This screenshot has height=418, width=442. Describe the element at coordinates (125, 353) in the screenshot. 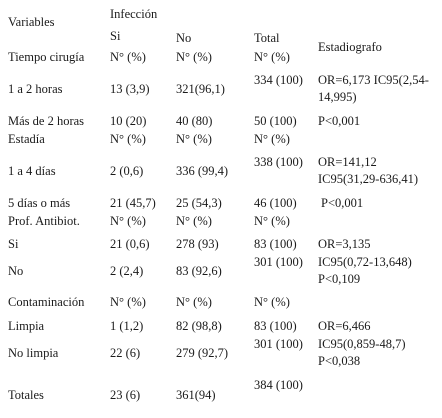

I see `row-si: 22 (6)` at that location.